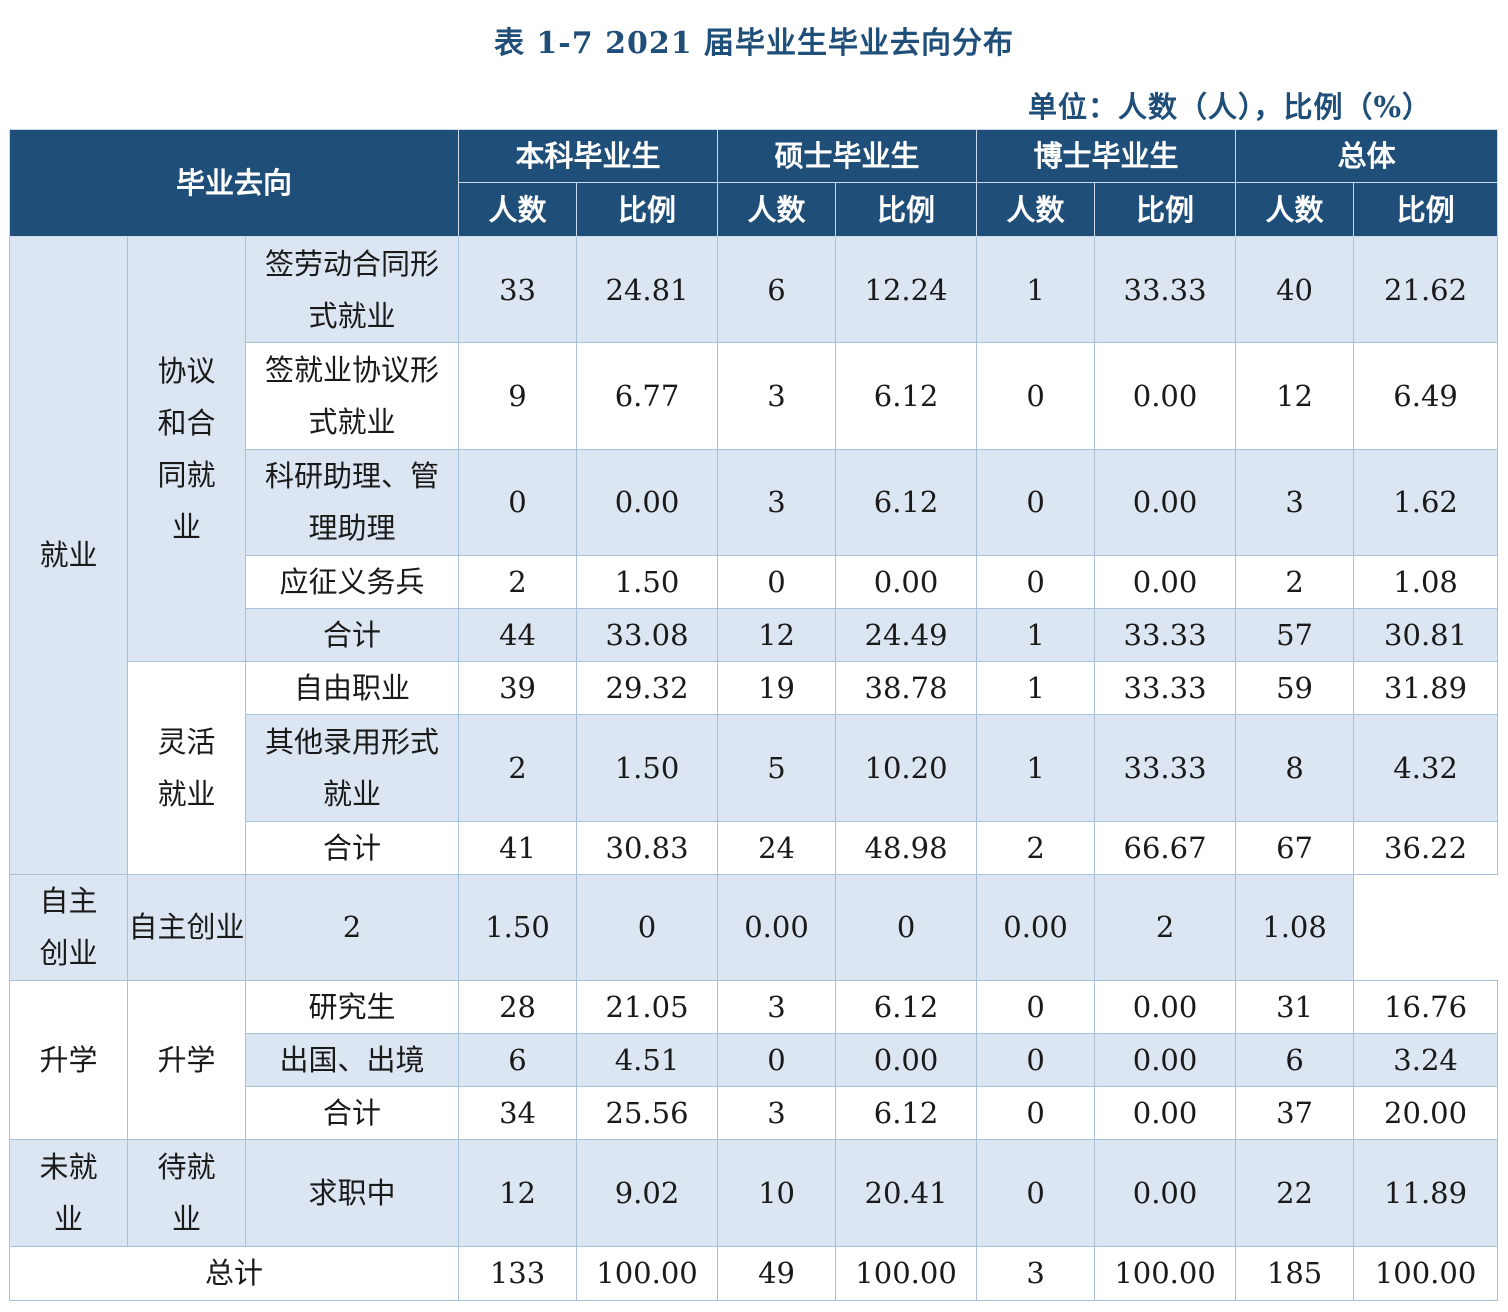 The width and height of the screenshot is (1508, 1312). I want to click on cell-value: 16.76, so click(1426, 1007).